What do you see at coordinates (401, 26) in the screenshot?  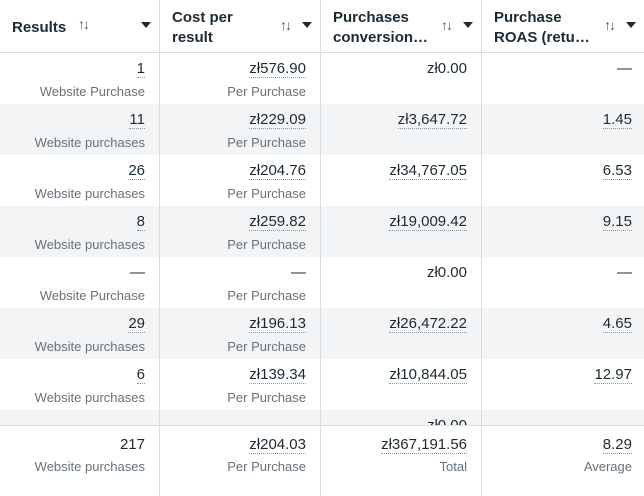 I see `column-header-purchases-conversion: Purchases conversion… ↑↓` at bounding box center [401, 26].